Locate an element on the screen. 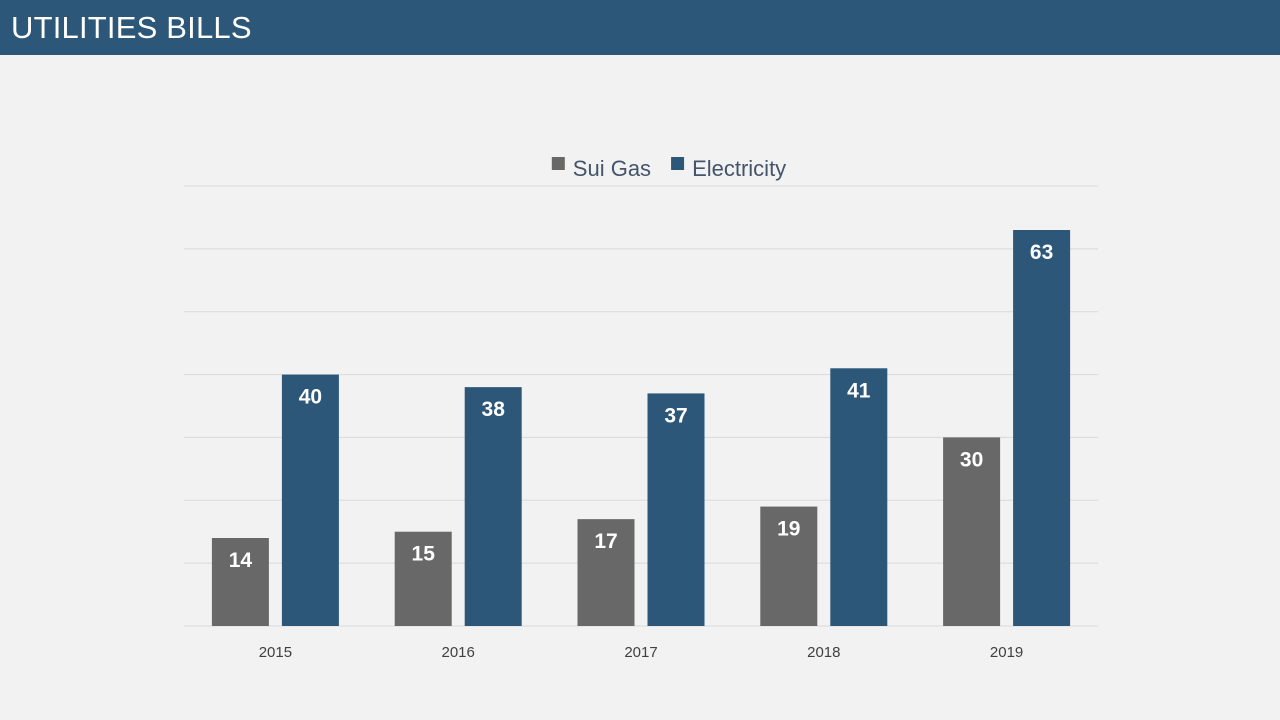 Image resolution: width=1280 pixels, height=720 pixels. x-tick-label-2017: 2017 is located at coordinates (640, 652).